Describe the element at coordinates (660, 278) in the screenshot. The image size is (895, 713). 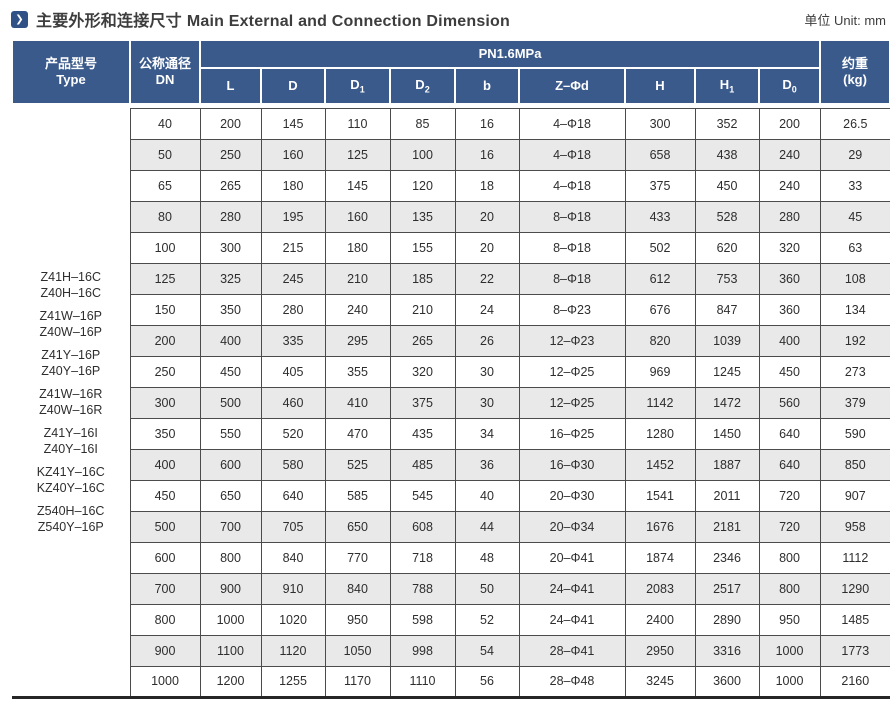
I see `value-cell: 612` at that location.